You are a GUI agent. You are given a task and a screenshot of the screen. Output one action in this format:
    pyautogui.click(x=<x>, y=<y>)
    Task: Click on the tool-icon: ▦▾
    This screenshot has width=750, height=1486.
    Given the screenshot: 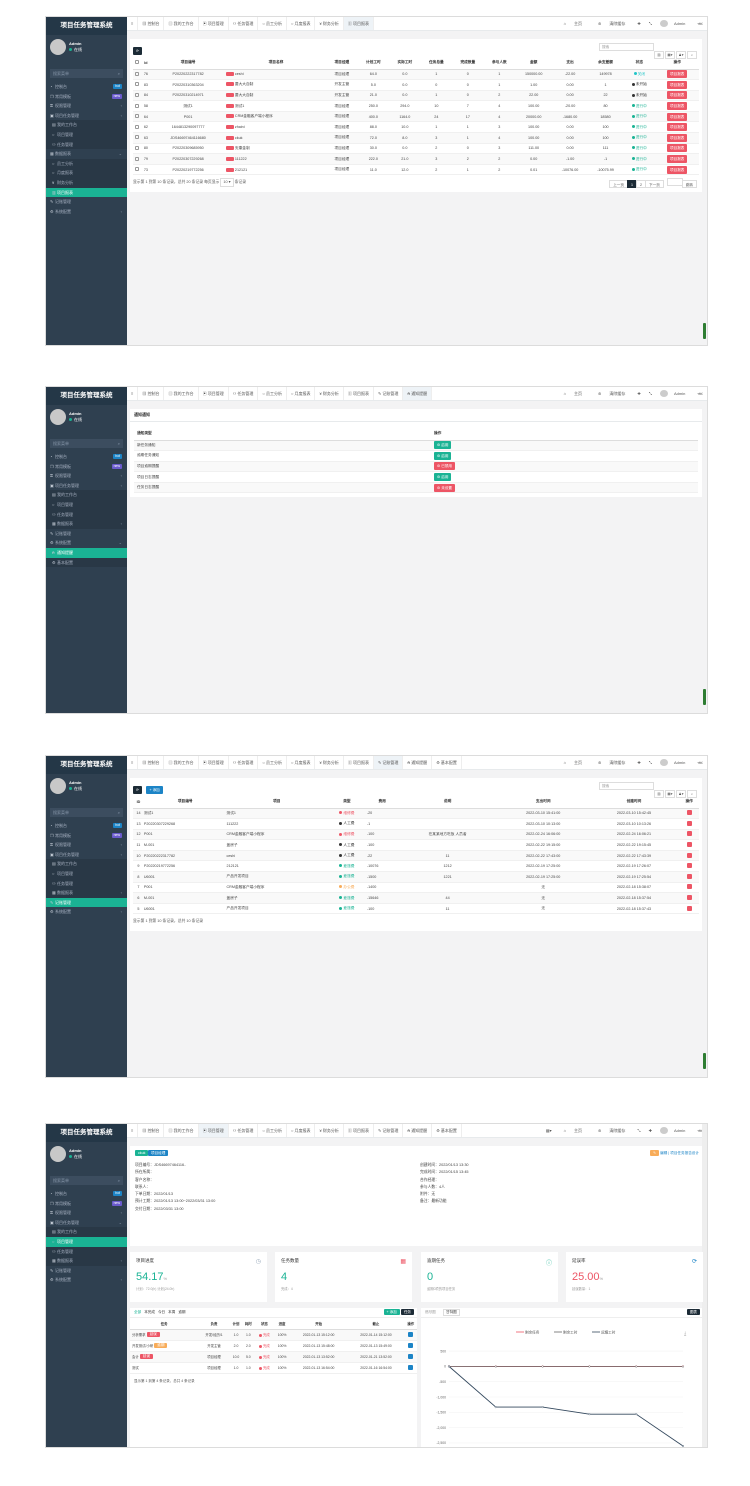 What is the action you would take?
    pyautogui.click(x=548, y=1130)
    